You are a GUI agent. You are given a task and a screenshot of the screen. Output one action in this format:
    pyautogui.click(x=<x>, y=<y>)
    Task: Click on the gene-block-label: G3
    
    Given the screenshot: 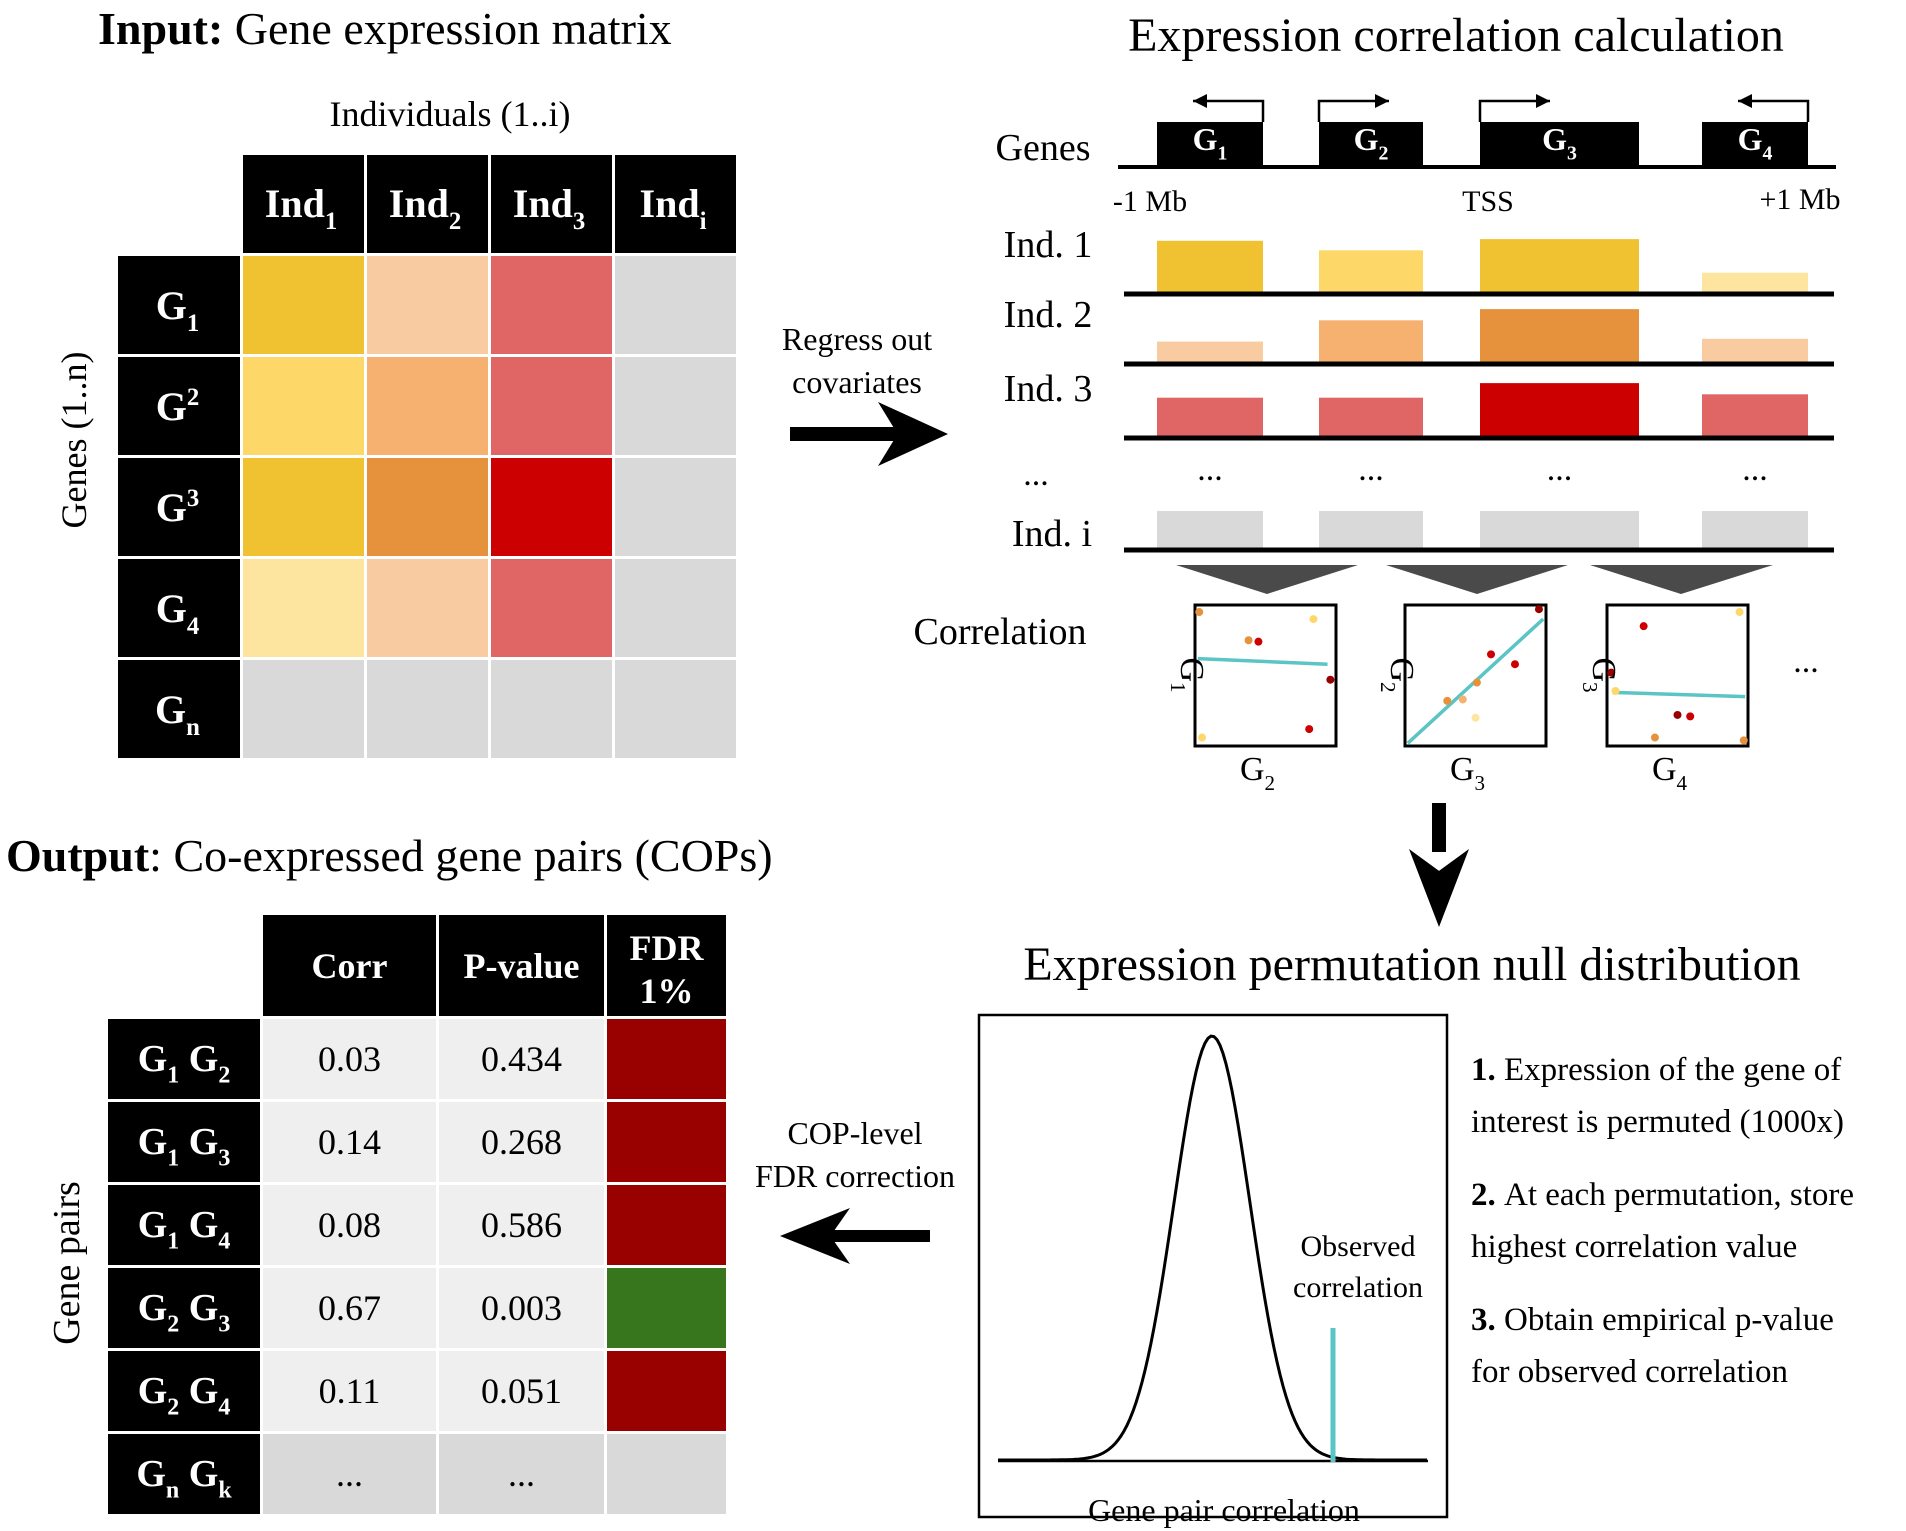 What is the action you would take?
    pyautogui.click(x=1559, y=143)
    